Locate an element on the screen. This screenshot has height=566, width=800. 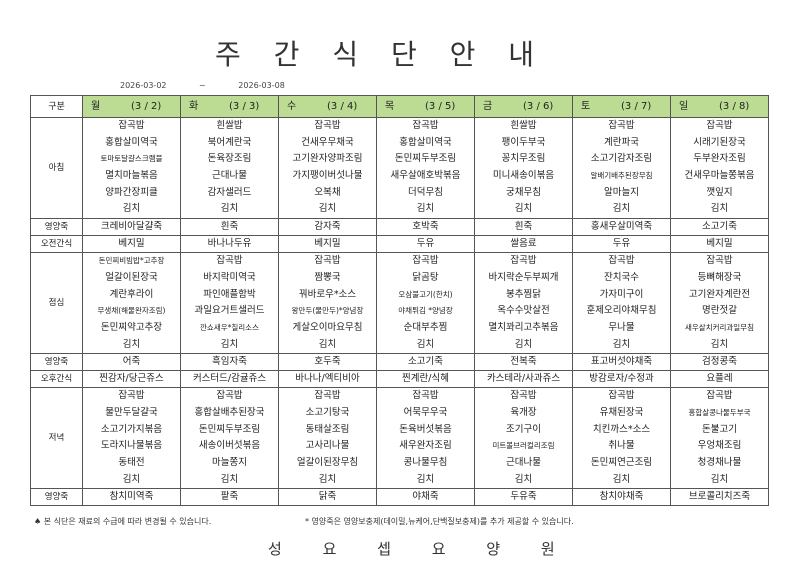
menu-item: 양파간장피클 is located at coordinates (131, 192).